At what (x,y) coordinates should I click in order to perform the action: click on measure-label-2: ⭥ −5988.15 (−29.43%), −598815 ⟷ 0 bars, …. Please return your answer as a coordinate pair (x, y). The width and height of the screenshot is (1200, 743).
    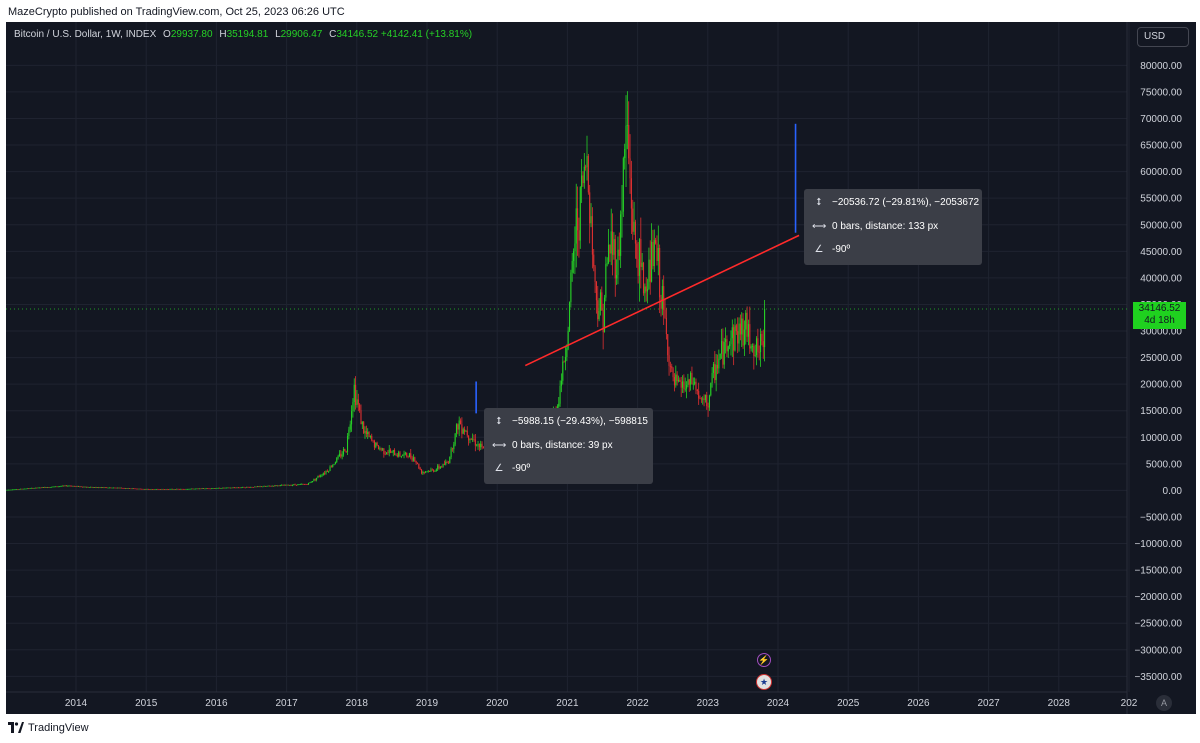
    Looking at the image, I should click on (568, 446).